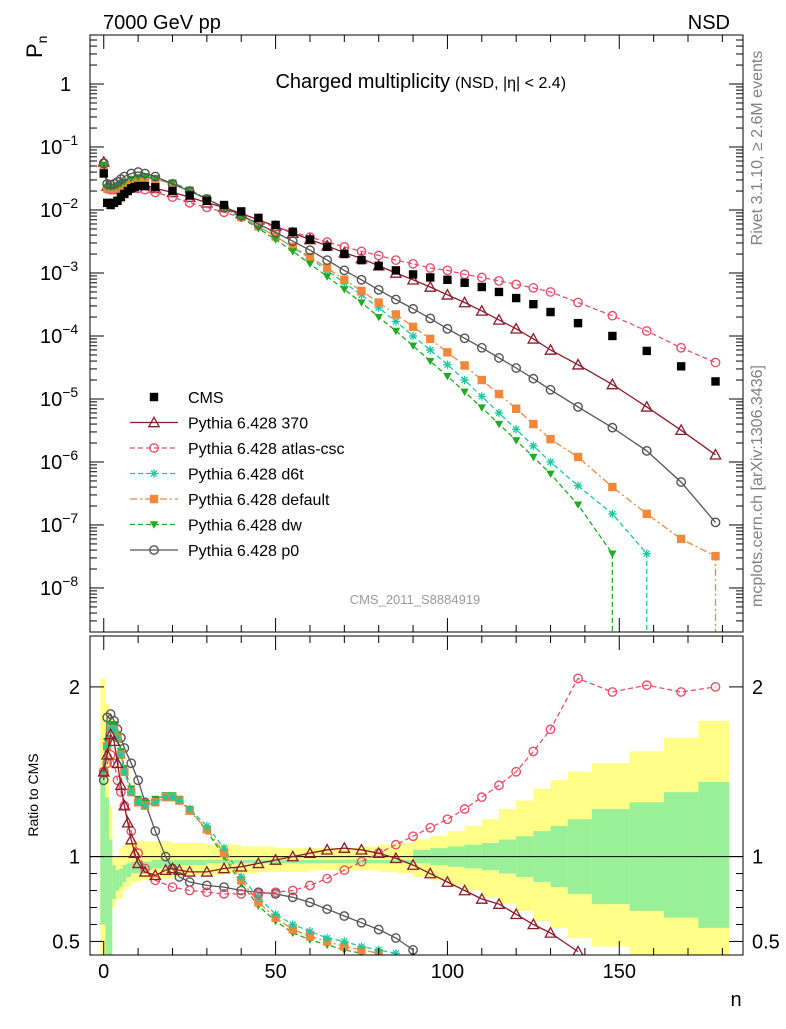  I want to click on chart-title: Charged multiplicity, so click(362, 82).